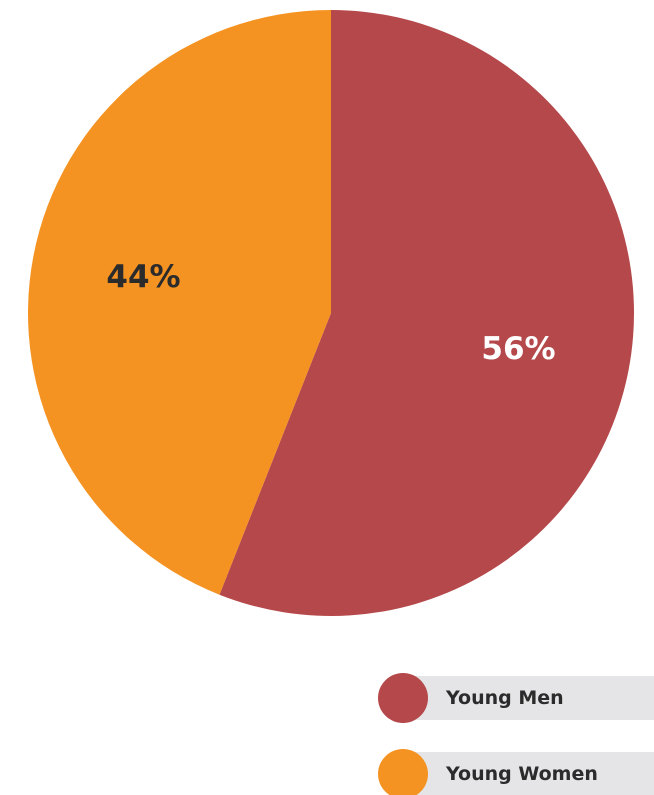 The height and width of the screenshot is (795, 654). I want to click on legend-item-young-women: Young Women, so click(516, 772).